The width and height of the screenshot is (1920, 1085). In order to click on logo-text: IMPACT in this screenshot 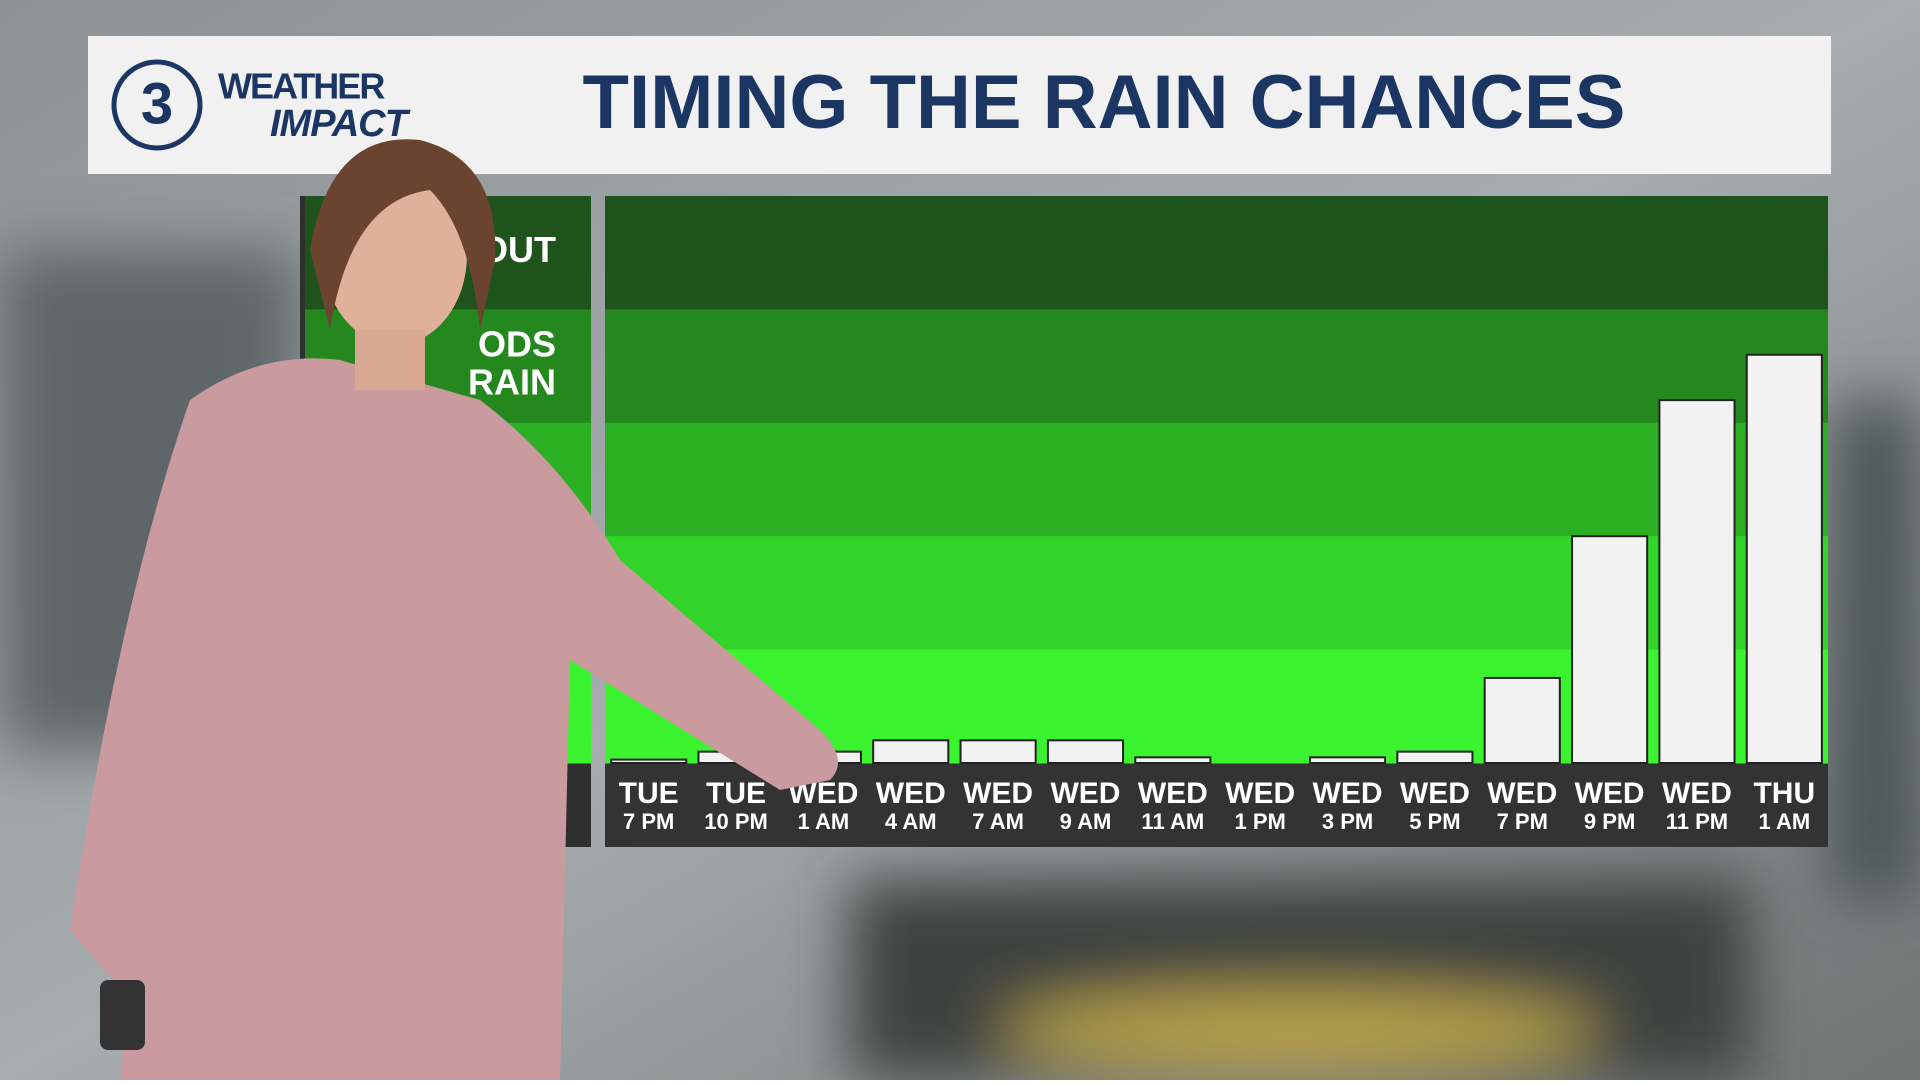, I will do `click(340, 124)`.